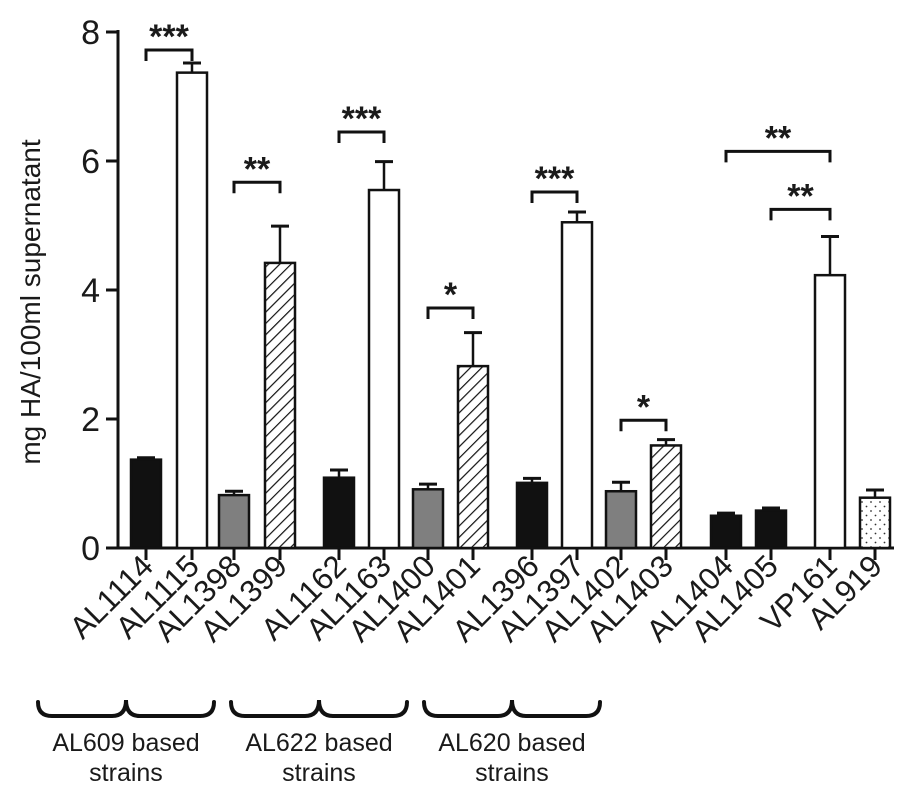  Describe the element at coordinates (90, 162) in the screenshot. I see `y-tick-label: 6` at that location.